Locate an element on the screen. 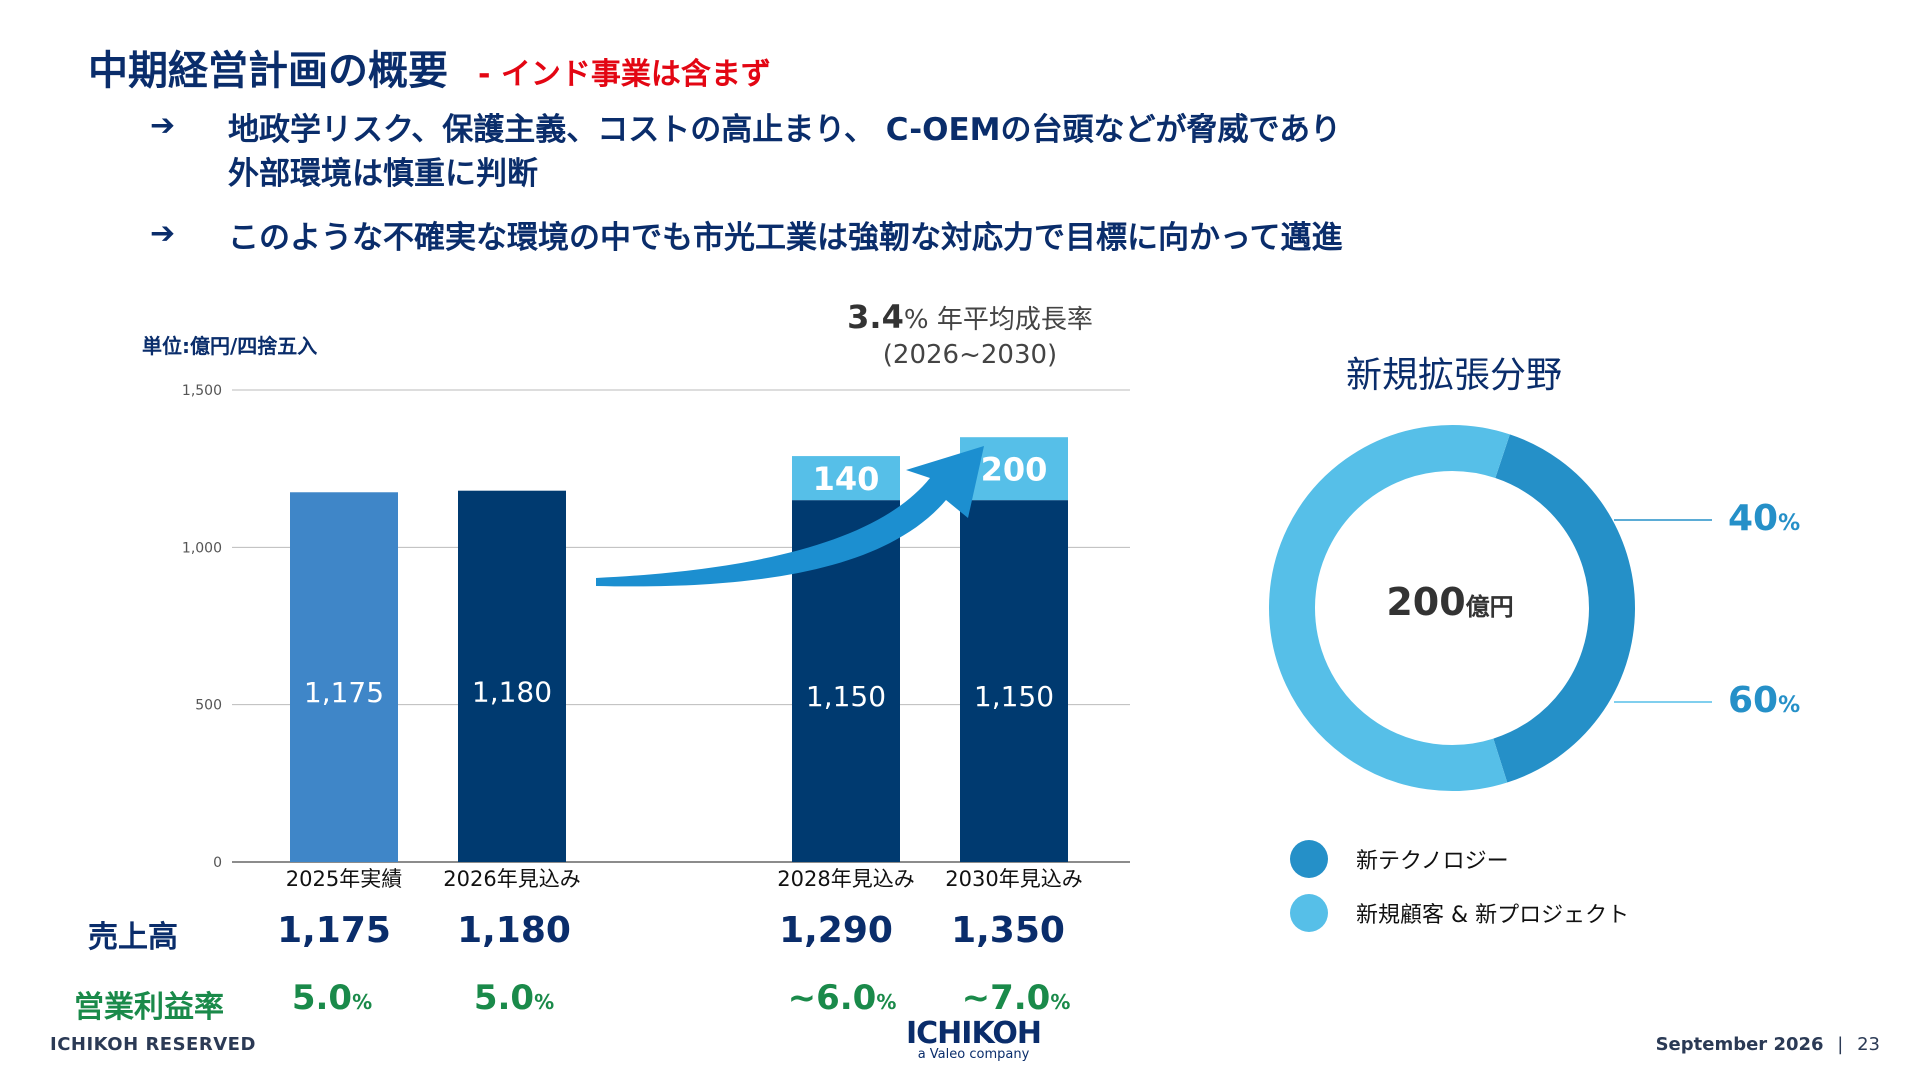 This screenshot has width=1916, height=1080. cagr-annotation: 3.4% 年平均成長率 (2026~2030) is located at coordinates (970, 334).